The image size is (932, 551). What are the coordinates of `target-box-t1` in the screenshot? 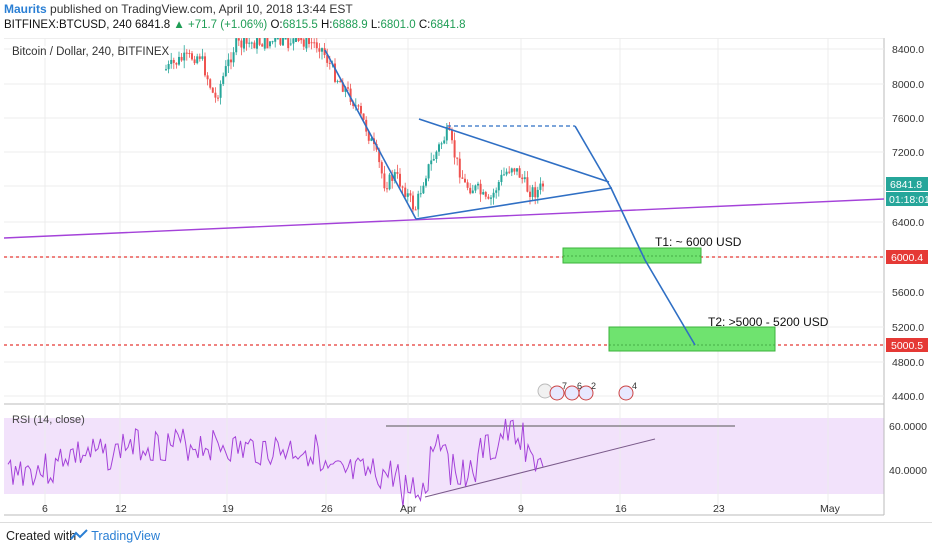 It's located at (632, 255).